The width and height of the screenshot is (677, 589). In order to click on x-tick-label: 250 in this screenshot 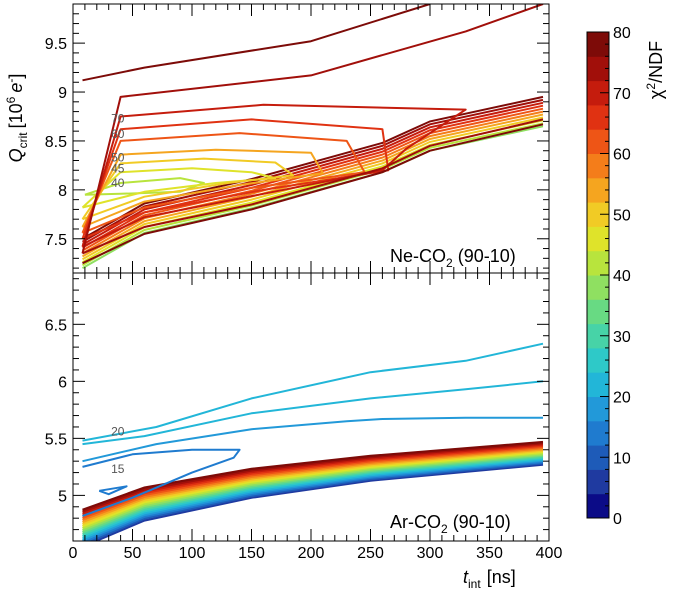, I will do `click(370, 553)`.